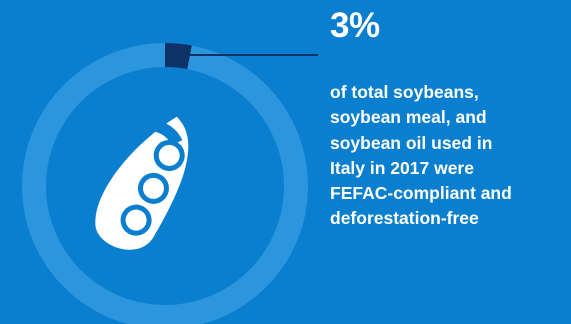 The width and height of the screenshot is (571, 324). What do you see at coordinates (142, 183) in the screenshot?
I see `soybean-pod-icon` at bounding box center [142, 183].